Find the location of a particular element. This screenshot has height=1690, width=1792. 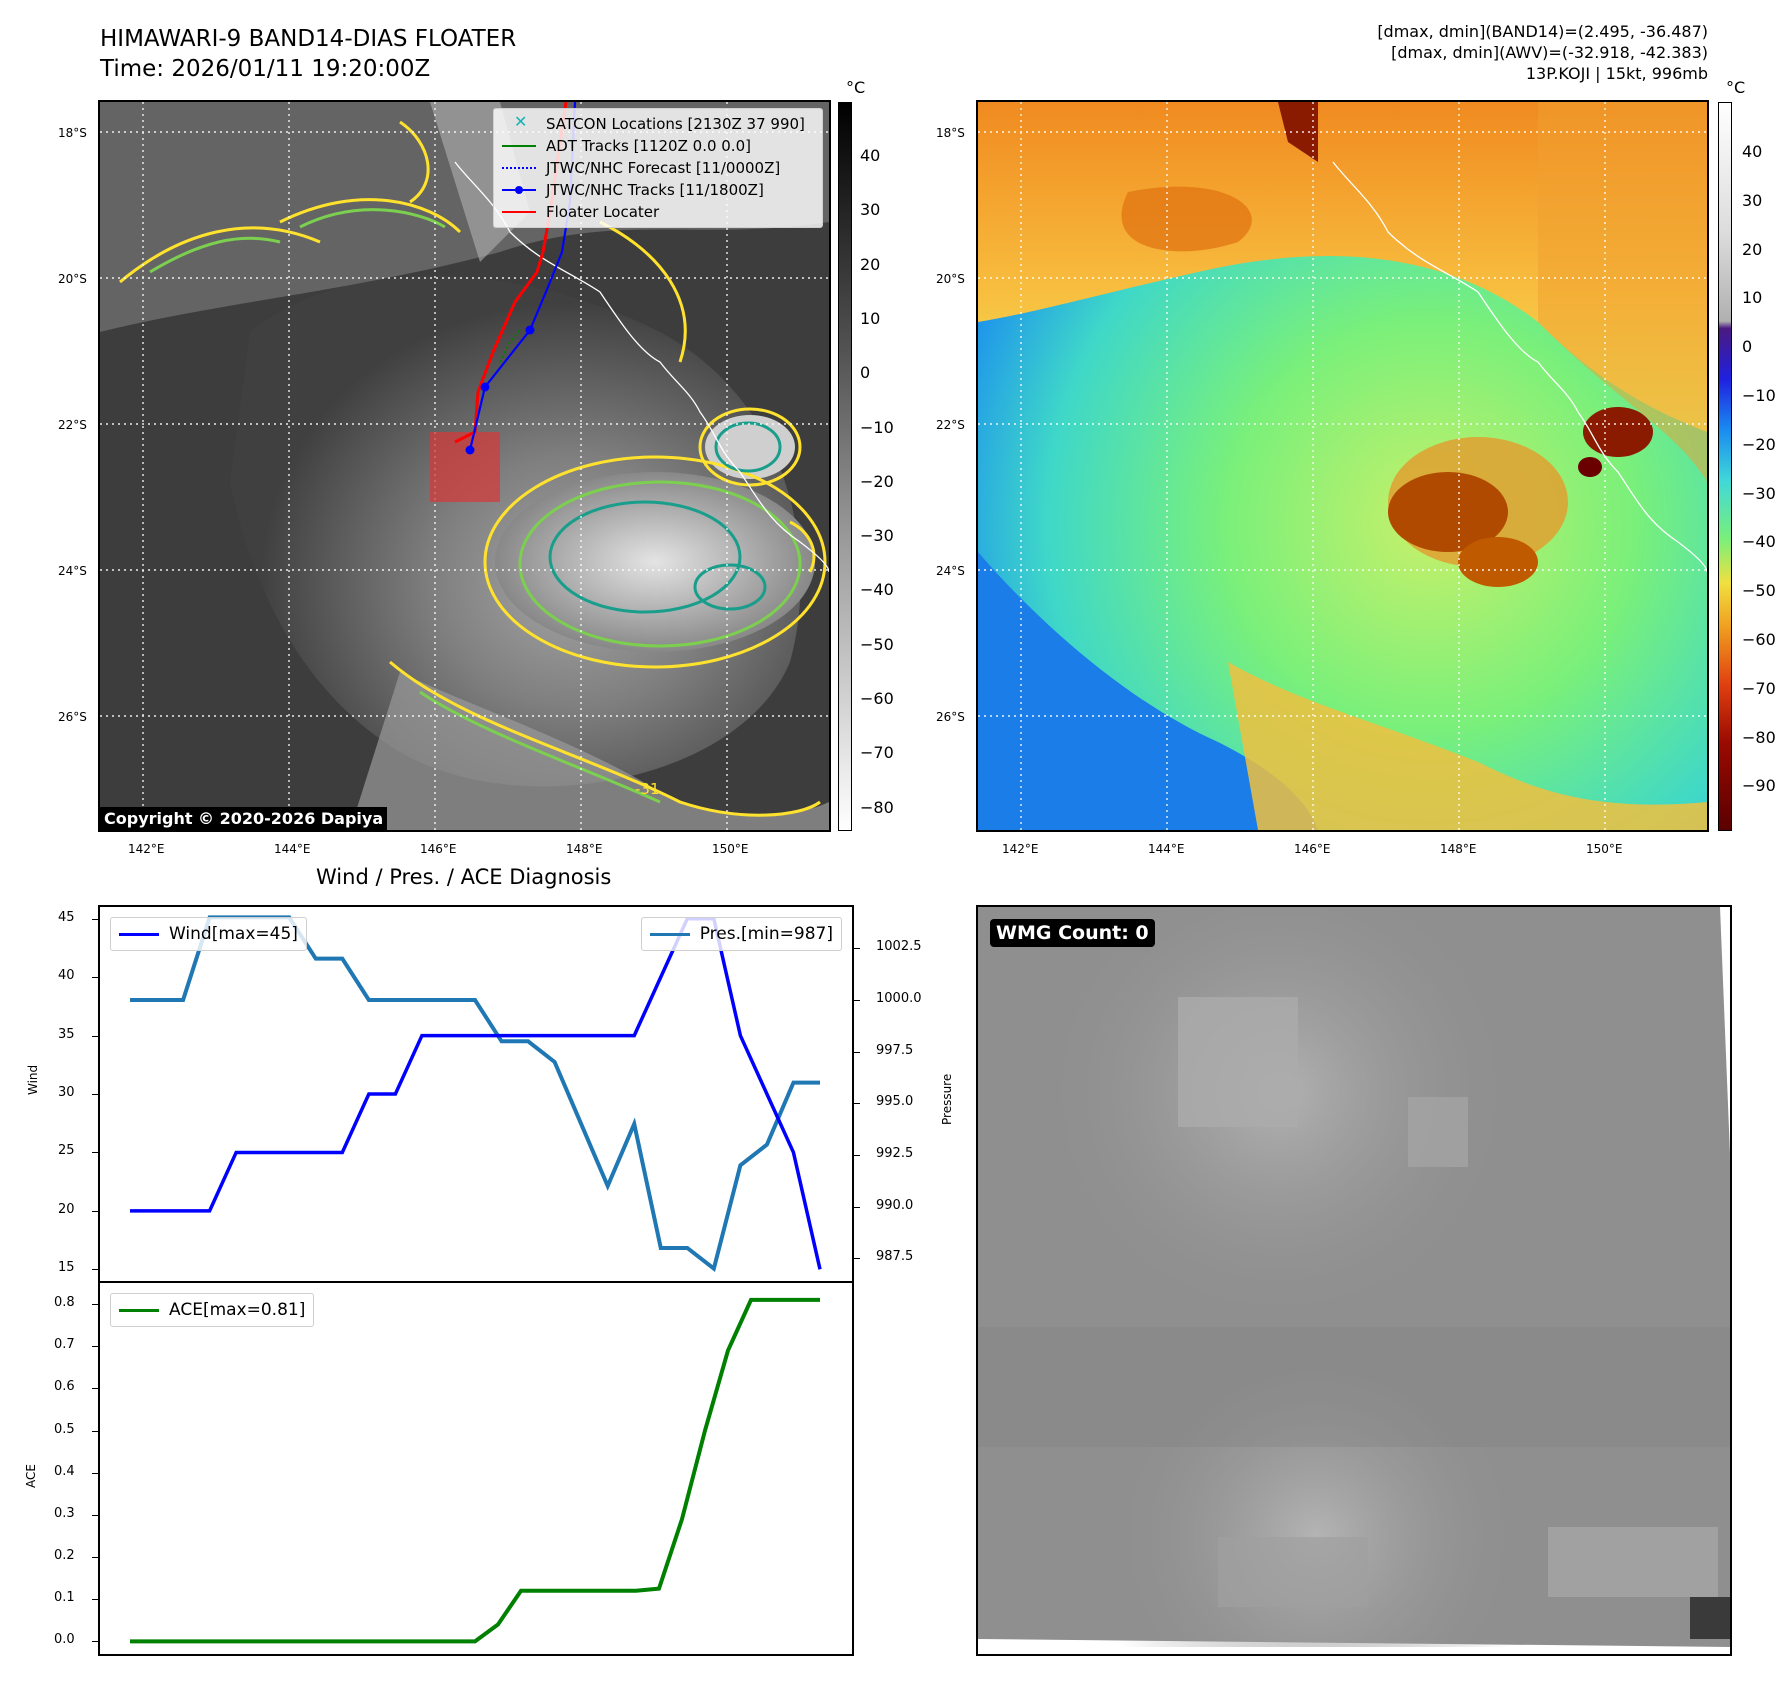

pressure-line is located at coordinates (475, 1094).